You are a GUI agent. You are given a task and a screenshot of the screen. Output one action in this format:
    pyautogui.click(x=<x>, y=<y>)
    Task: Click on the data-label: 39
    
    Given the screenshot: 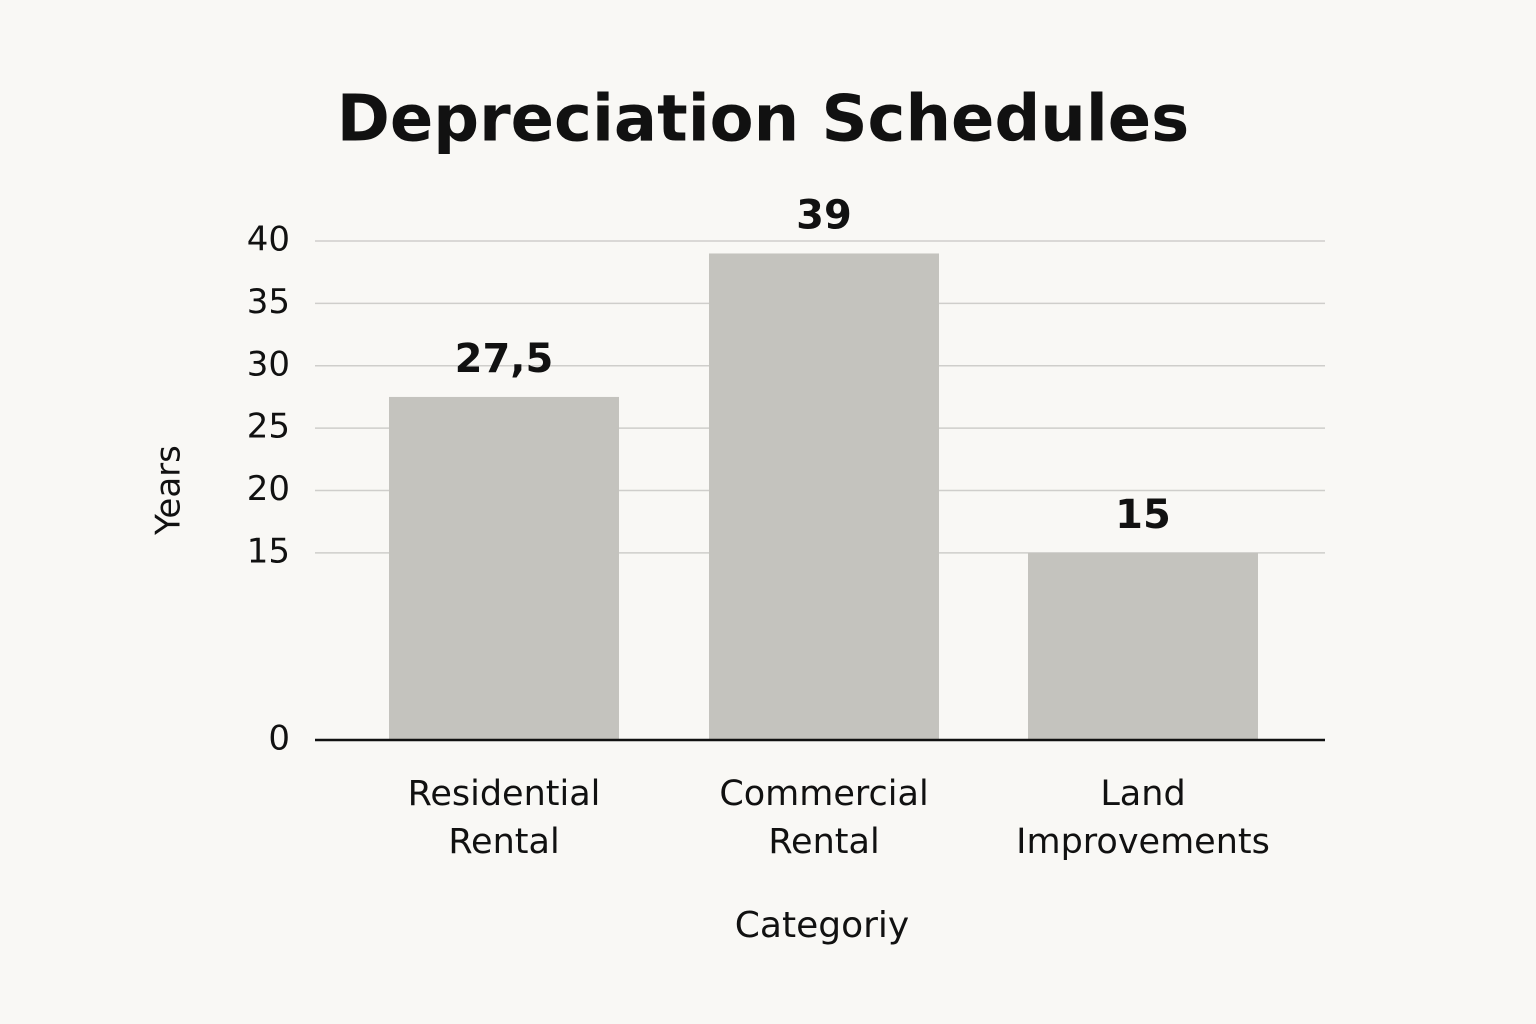 What is the action you would take?
    pyautogui.click(x=824, y=215)
    